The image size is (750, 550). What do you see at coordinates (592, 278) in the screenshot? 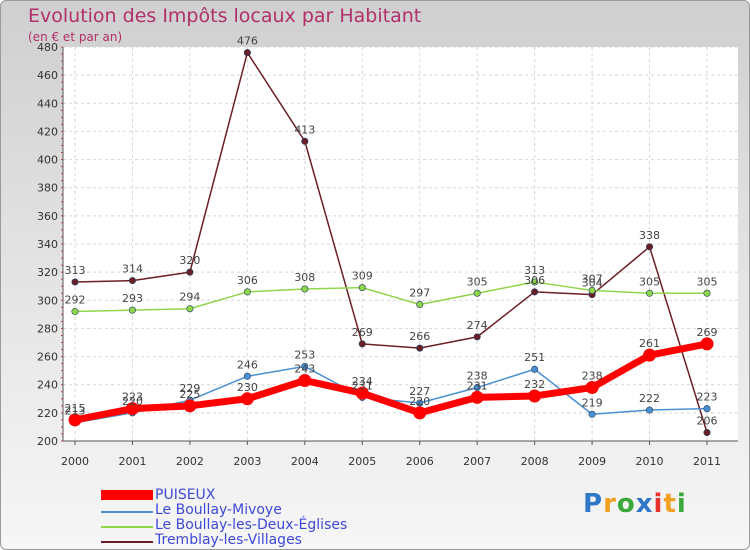
I see `data-label-le-boullay-les-deux-eglises: 307` at bounding box center [592, 278].